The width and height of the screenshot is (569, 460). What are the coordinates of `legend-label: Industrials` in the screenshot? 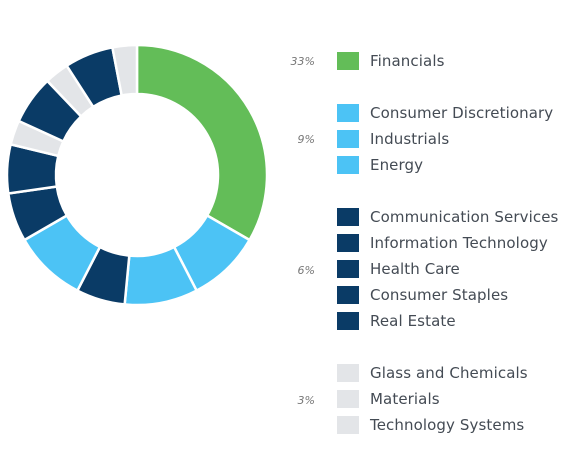 It's located at (410, 139).